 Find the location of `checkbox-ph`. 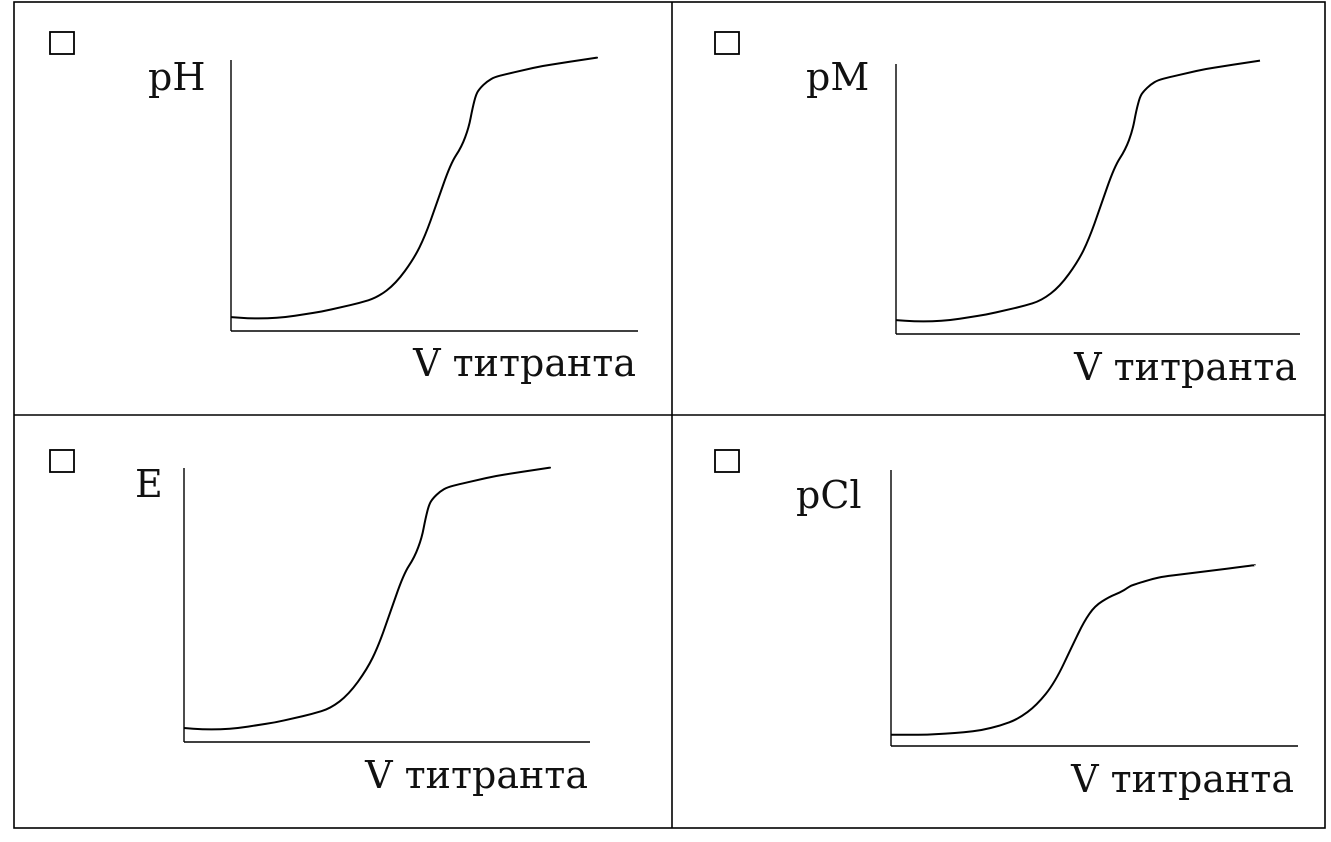

checkbox-ph is located at coordinates (62, 43).